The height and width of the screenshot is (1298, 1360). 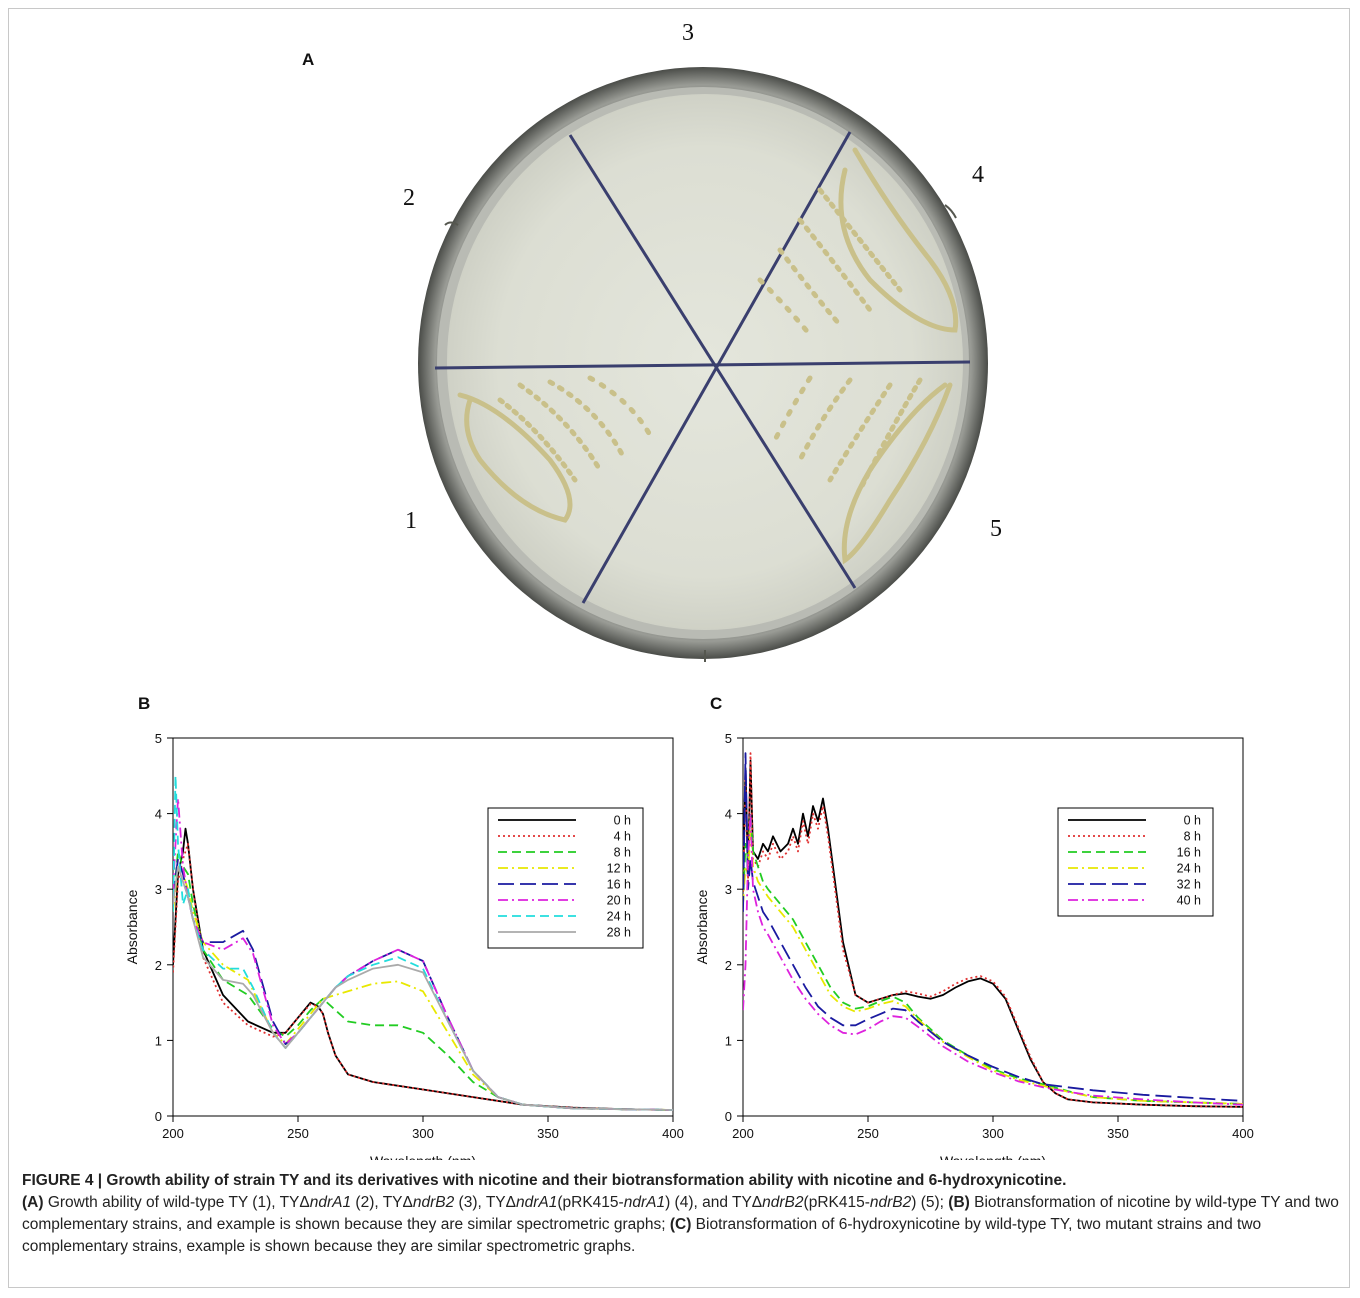 I want to click on sector-label-5: 5, so click(x=996, y=529).